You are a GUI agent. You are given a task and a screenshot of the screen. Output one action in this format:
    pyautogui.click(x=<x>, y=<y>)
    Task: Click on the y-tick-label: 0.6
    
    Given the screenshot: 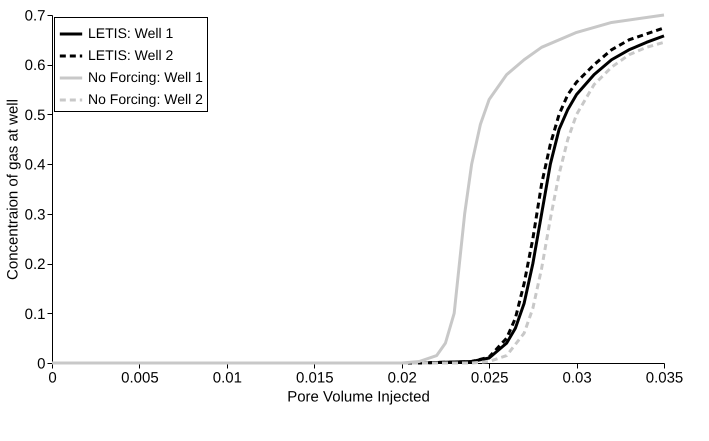 What is the action you would take?
    pyautogui.click(x=35, y=65)
    